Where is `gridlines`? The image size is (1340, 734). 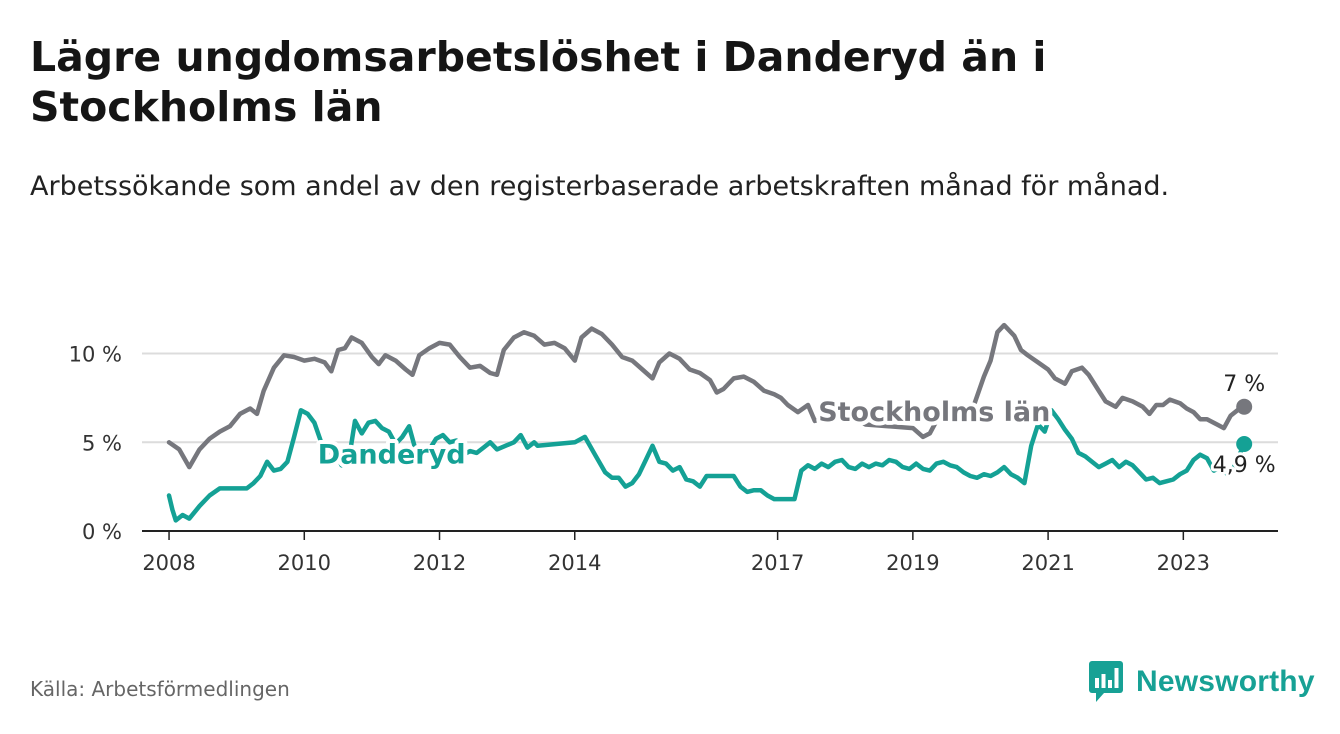
gridlines is located at coordinates (710, 398).